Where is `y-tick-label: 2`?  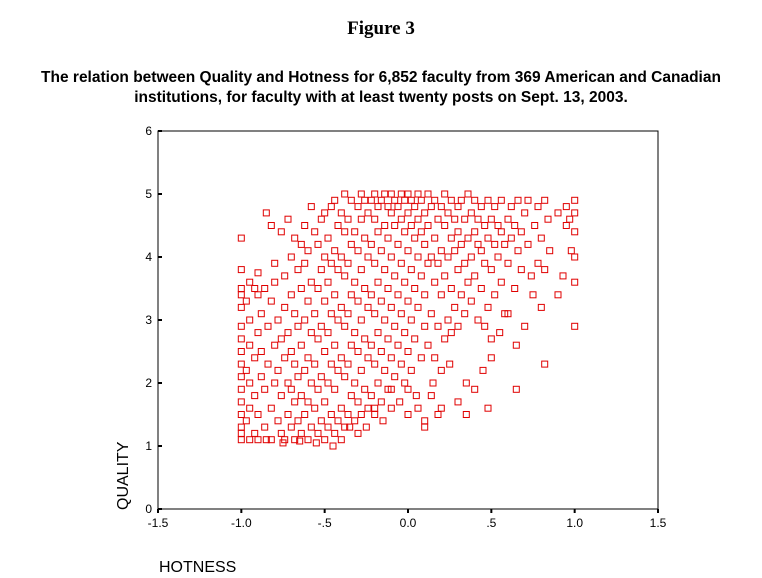
y-tick-label: 2 is located at coordinates (148, 383).